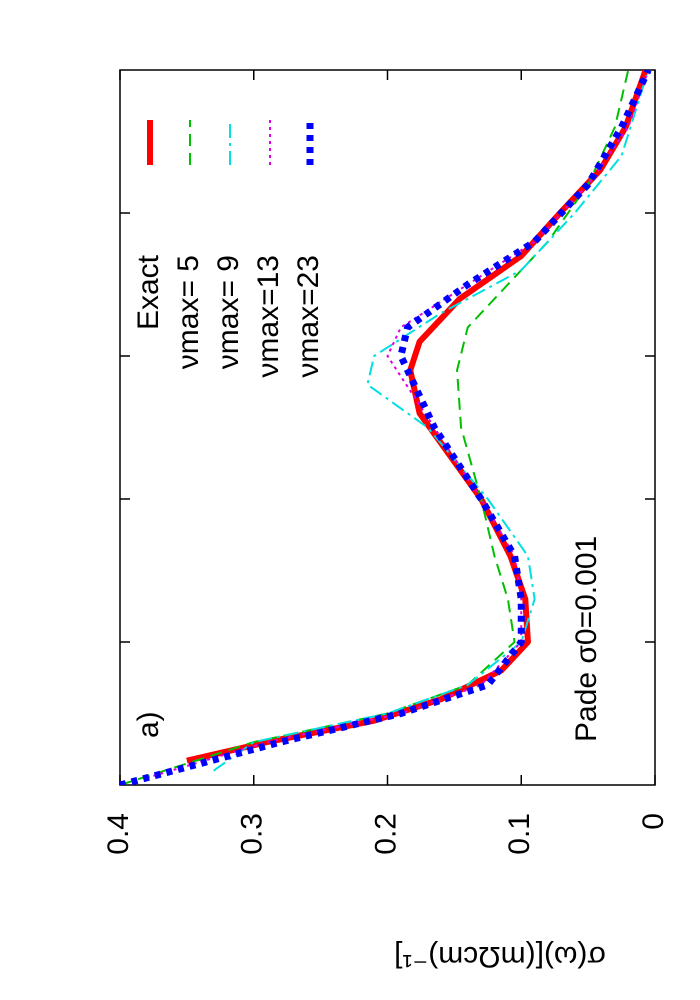 This screenshot has height=1000, width=700. What do you see at coordinates (188, 312) in the screenshot?
I see `legend-label: νmax= 5` at bounding box center [188, 312].